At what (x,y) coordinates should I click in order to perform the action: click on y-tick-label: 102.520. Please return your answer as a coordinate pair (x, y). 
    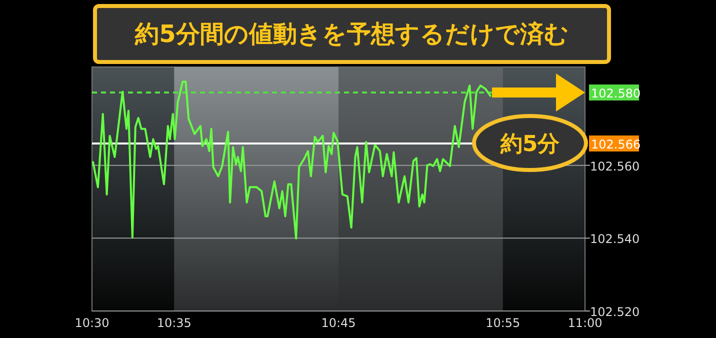
    Looking at the image, I should click on (615, 312).